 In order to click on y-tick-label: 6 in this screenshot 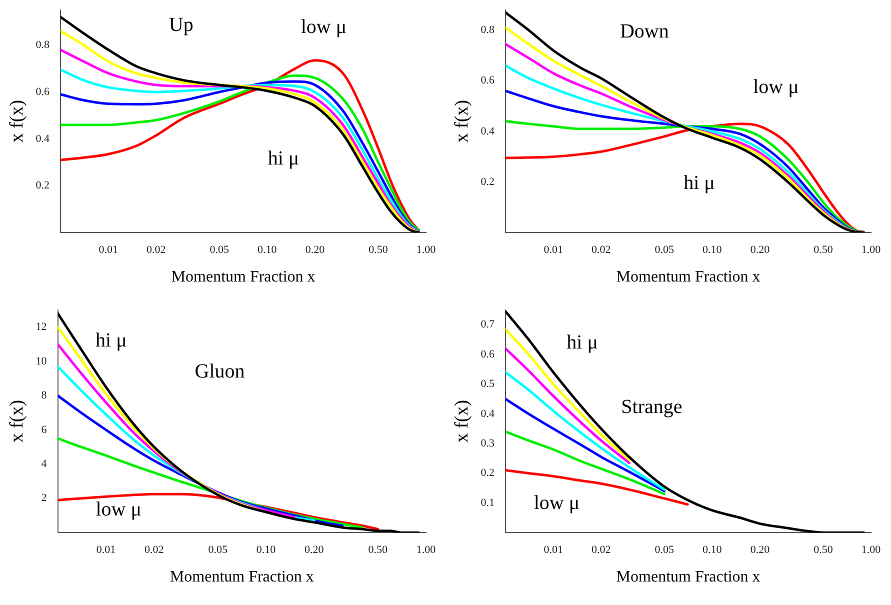, I will do `click(44, 430)`.